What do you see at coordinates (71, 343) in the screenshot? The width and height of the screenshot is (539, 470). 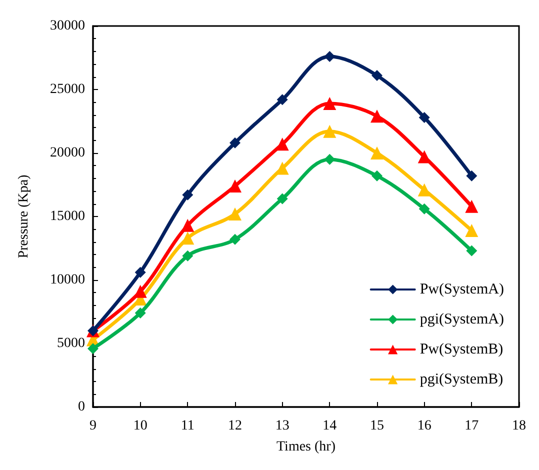 I see `y-tick-label: 5000` at bounding box center [71, 343].